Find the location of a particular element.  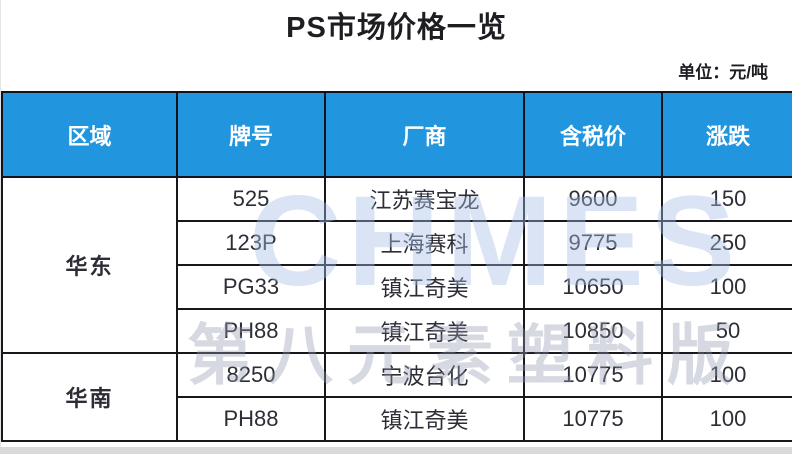

table-row: PG33 镇江奇美 10650 100 is located at coordinates (397, 287).